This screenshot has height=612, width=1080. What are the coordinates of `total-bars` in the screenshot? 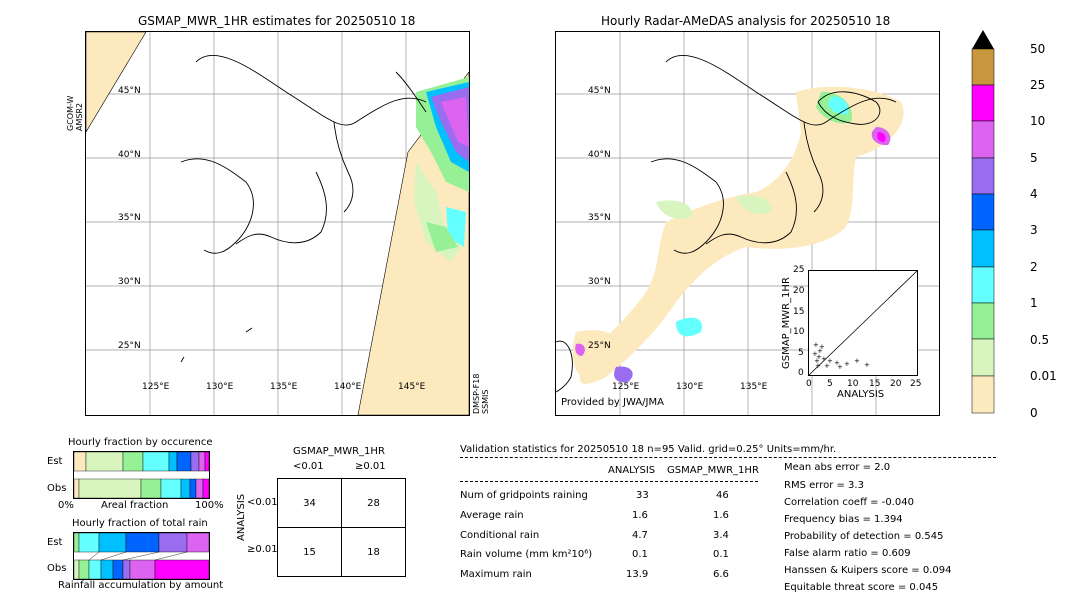 It's located at (141, 556).